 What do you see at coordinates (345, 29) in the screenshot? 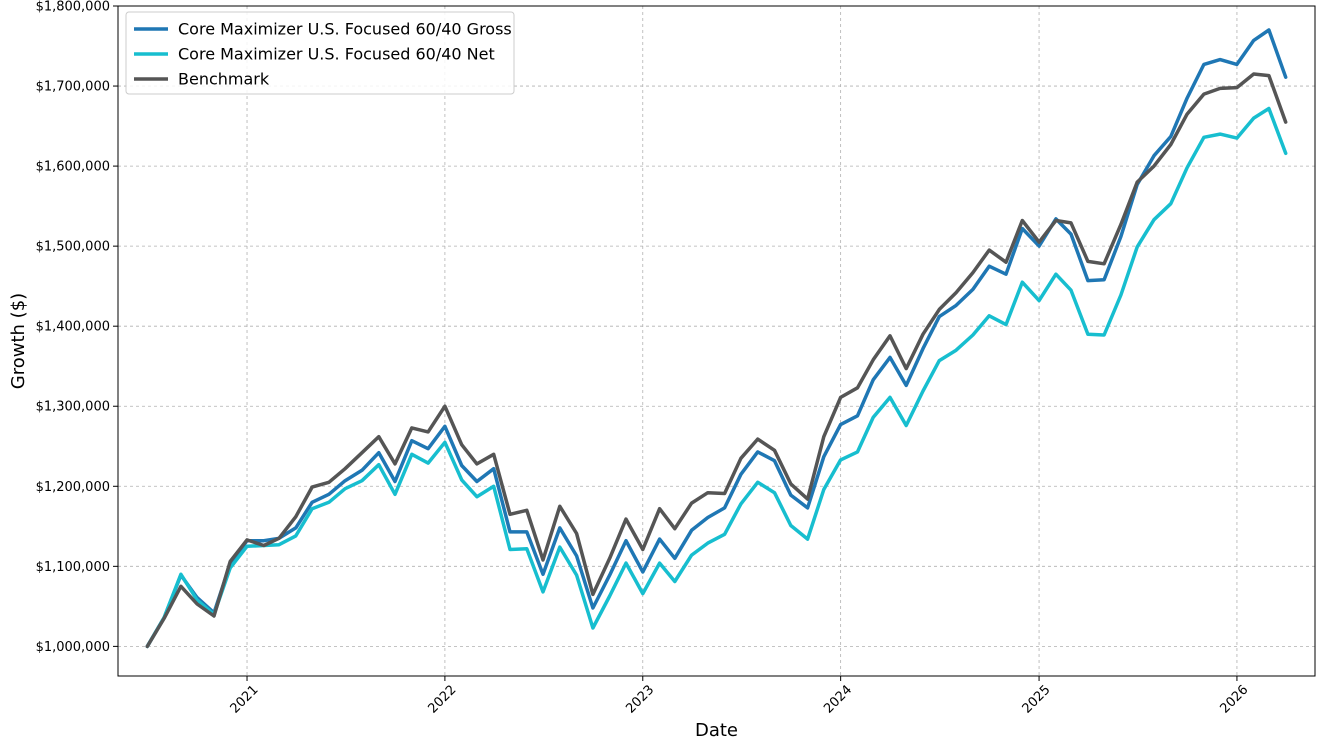
I see `legend-label: Core Maximizer U.S. Focused 60/40 Gross` at bounding box center [345, 29].